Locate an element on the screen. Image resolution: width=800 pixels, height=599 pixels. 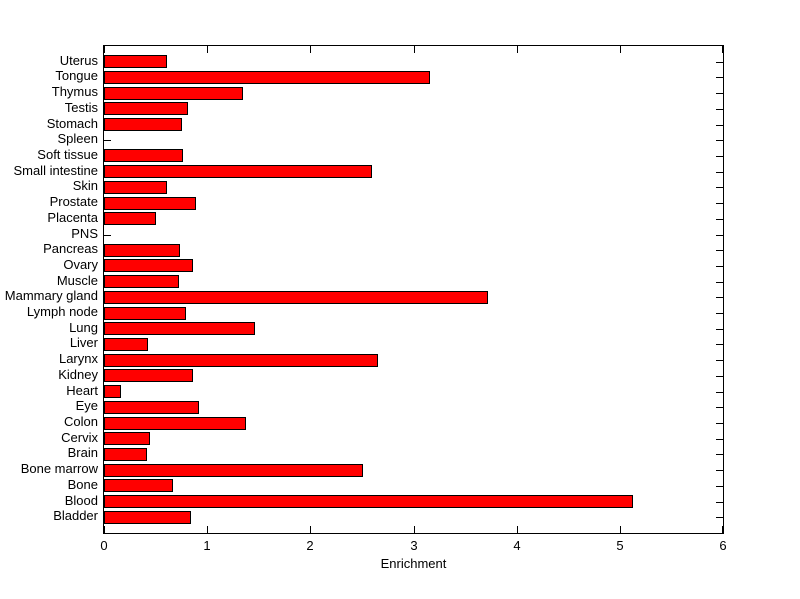
y-axis-label: Heart is located at coordinates (82, 390).